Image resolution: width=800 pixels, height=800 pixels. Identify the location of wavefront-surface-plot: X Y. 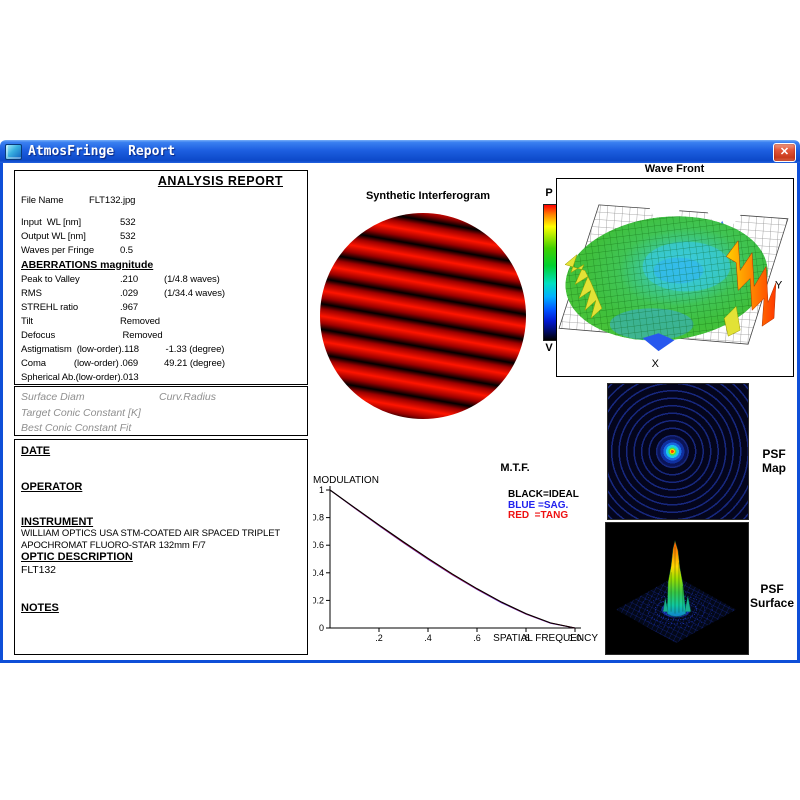
(673, 287).